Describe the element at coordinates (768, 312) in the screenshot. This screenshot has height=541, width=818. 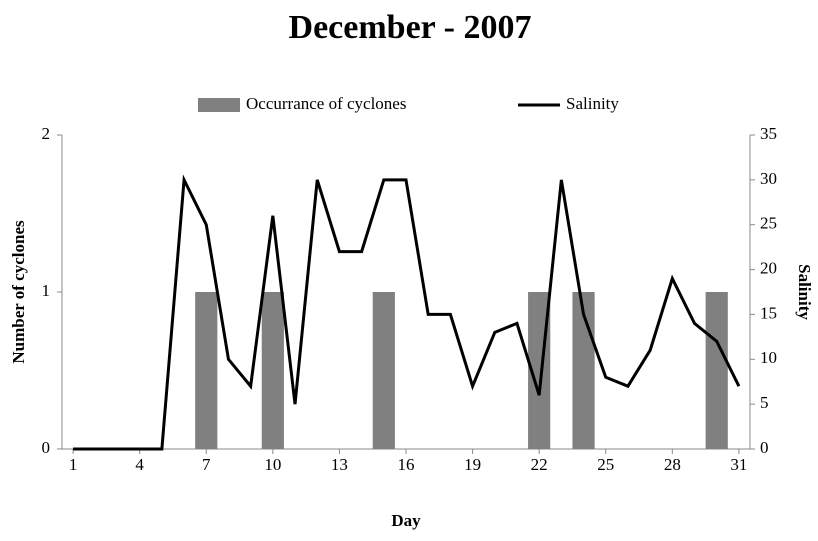
I see `y2-tick-label: 15` at that location.